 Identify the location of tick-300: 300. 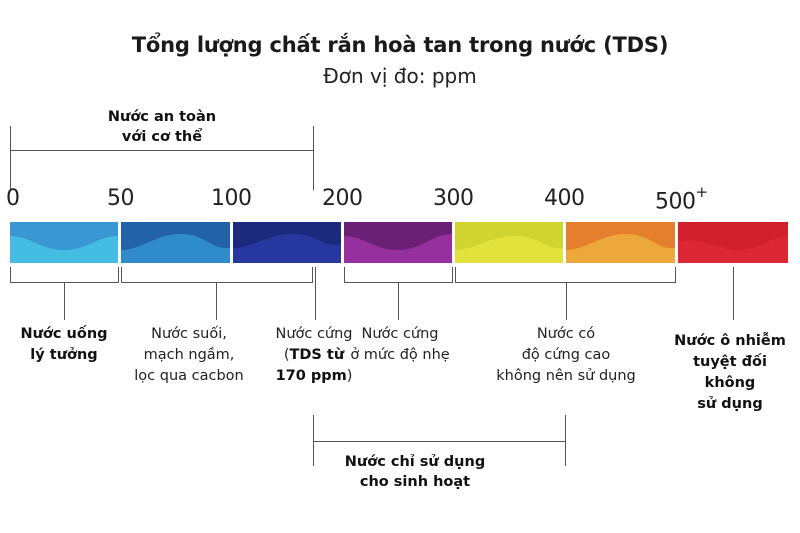
(453, 198).